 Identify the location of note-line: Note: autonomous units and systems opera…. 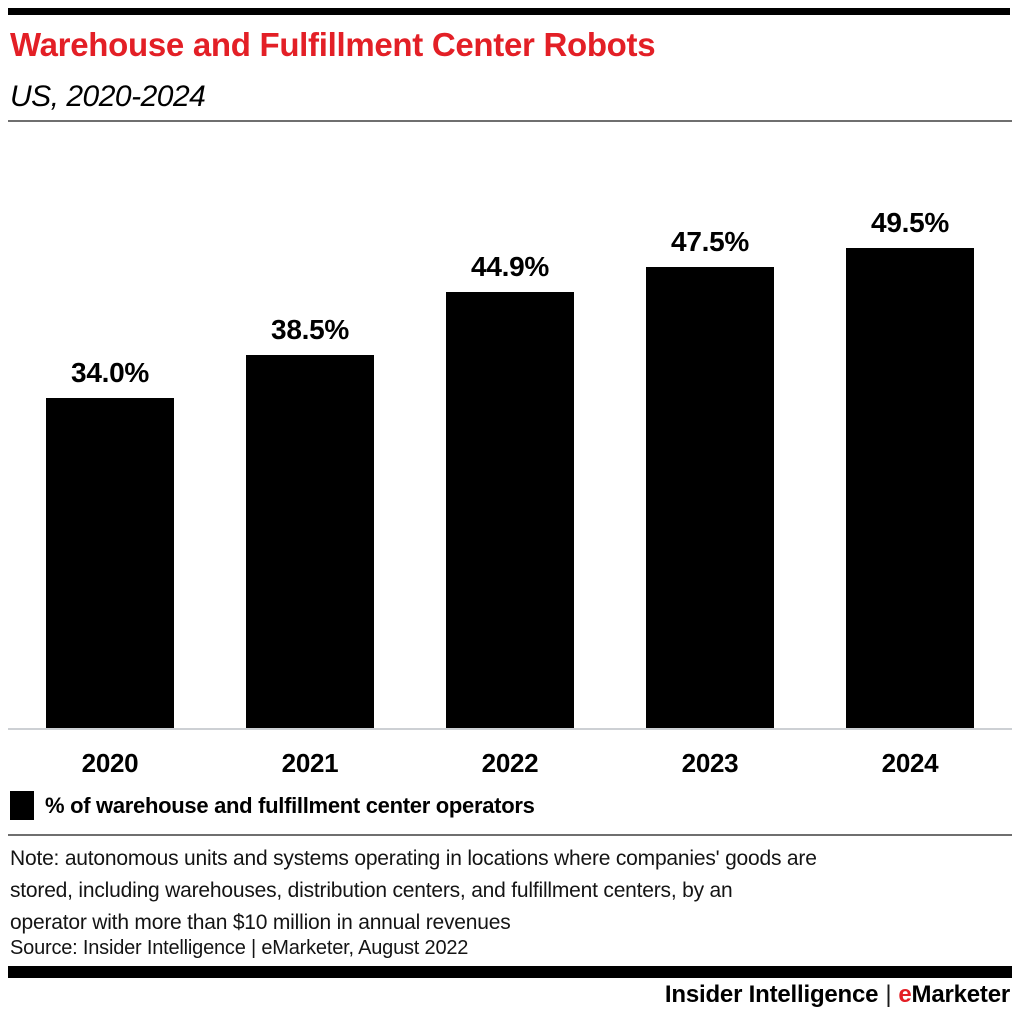
(413, 858).